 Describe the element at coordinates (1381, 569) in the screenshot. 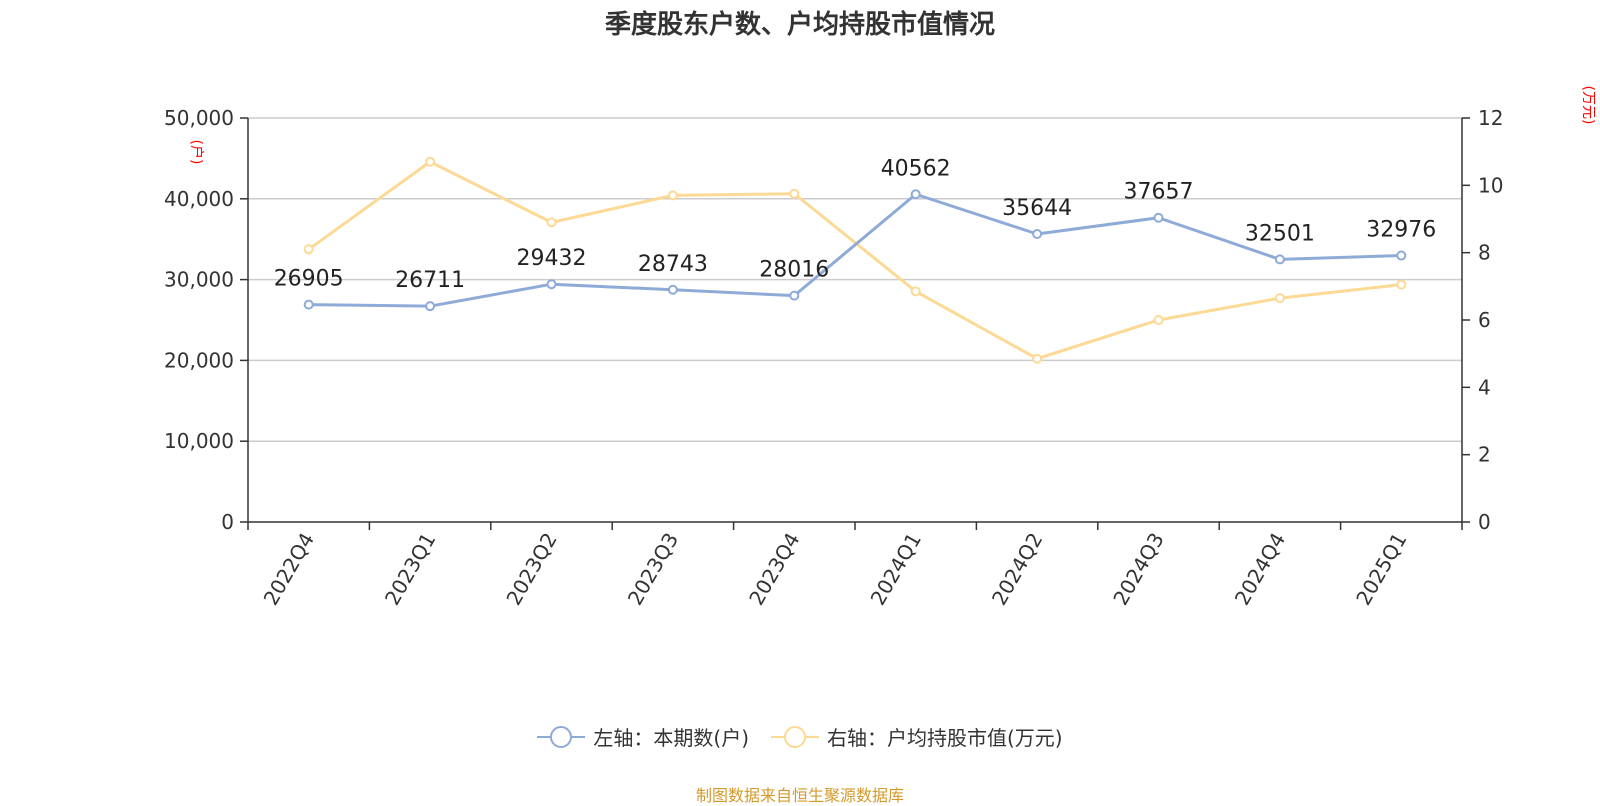

I see `x-axis-tick-label: 2025Q1` at that location.